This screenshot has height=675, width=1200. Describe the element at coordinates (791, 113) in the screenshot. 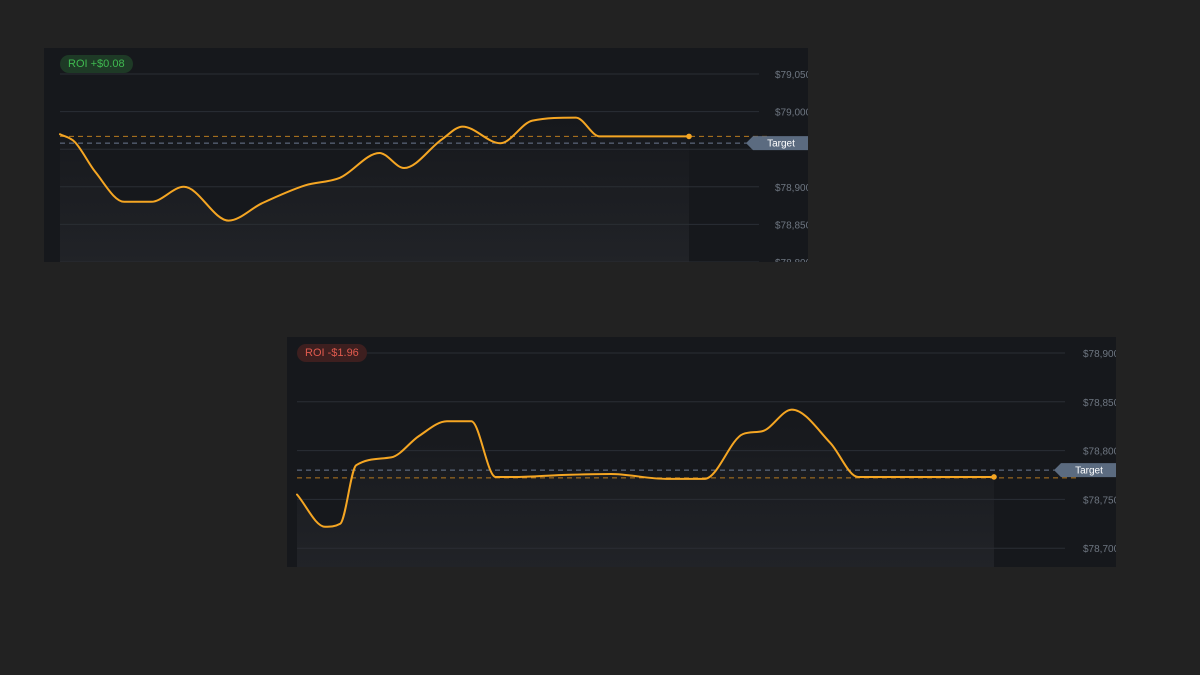

I see `y-tick-label: $79,000` at that location.